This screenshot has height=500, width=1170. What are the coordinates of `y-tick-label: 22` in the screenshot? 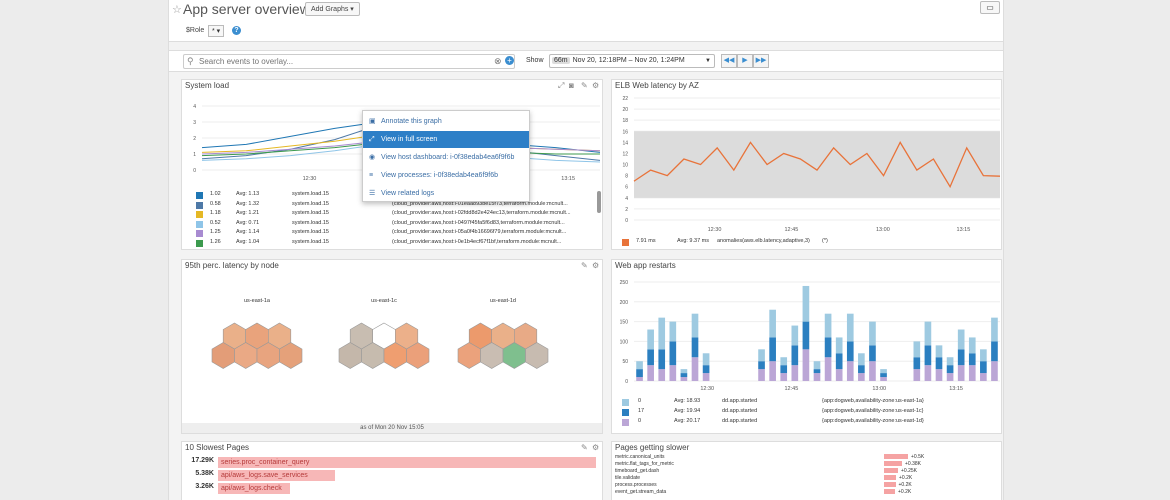 It's located at (625, 99).